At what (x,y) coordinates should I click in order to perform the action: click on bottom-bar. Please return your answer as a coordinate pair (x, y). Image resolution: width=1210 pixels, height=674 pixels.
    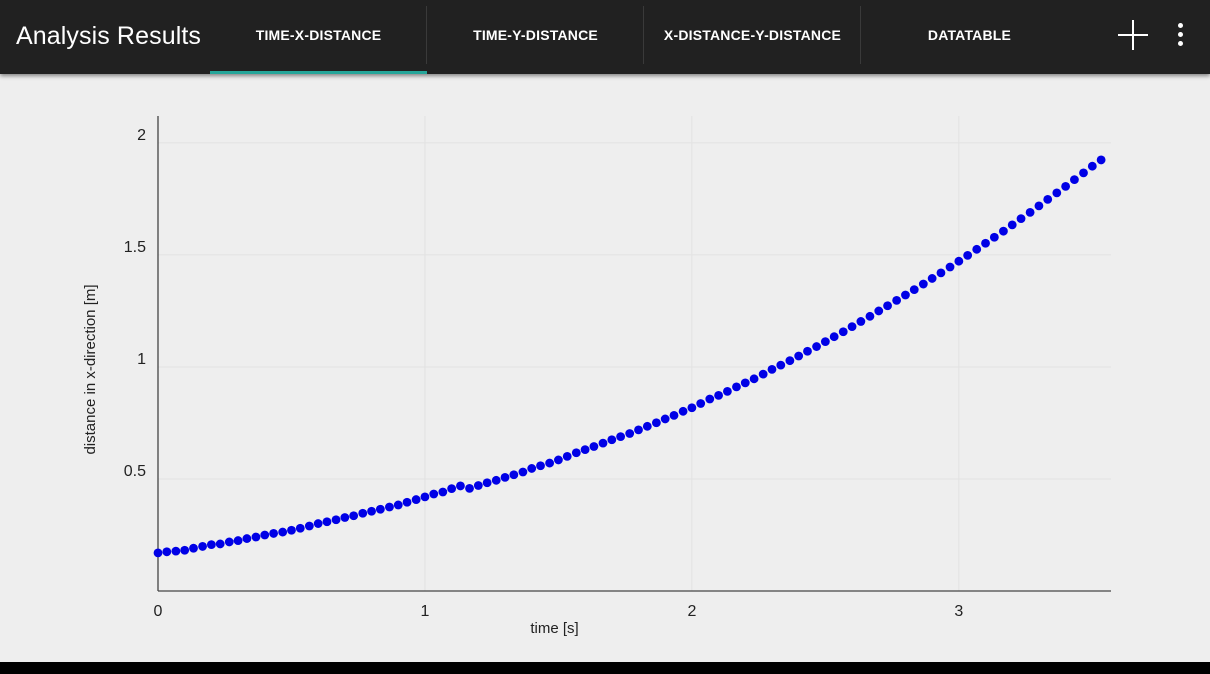
    Looking at the image, I should click on (605, 668).